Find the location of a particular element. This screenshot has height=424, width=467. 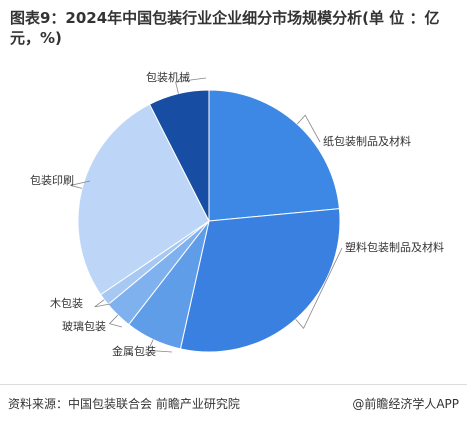

credit: @前瞻经济学人APP is located at coordinates (405, 404).